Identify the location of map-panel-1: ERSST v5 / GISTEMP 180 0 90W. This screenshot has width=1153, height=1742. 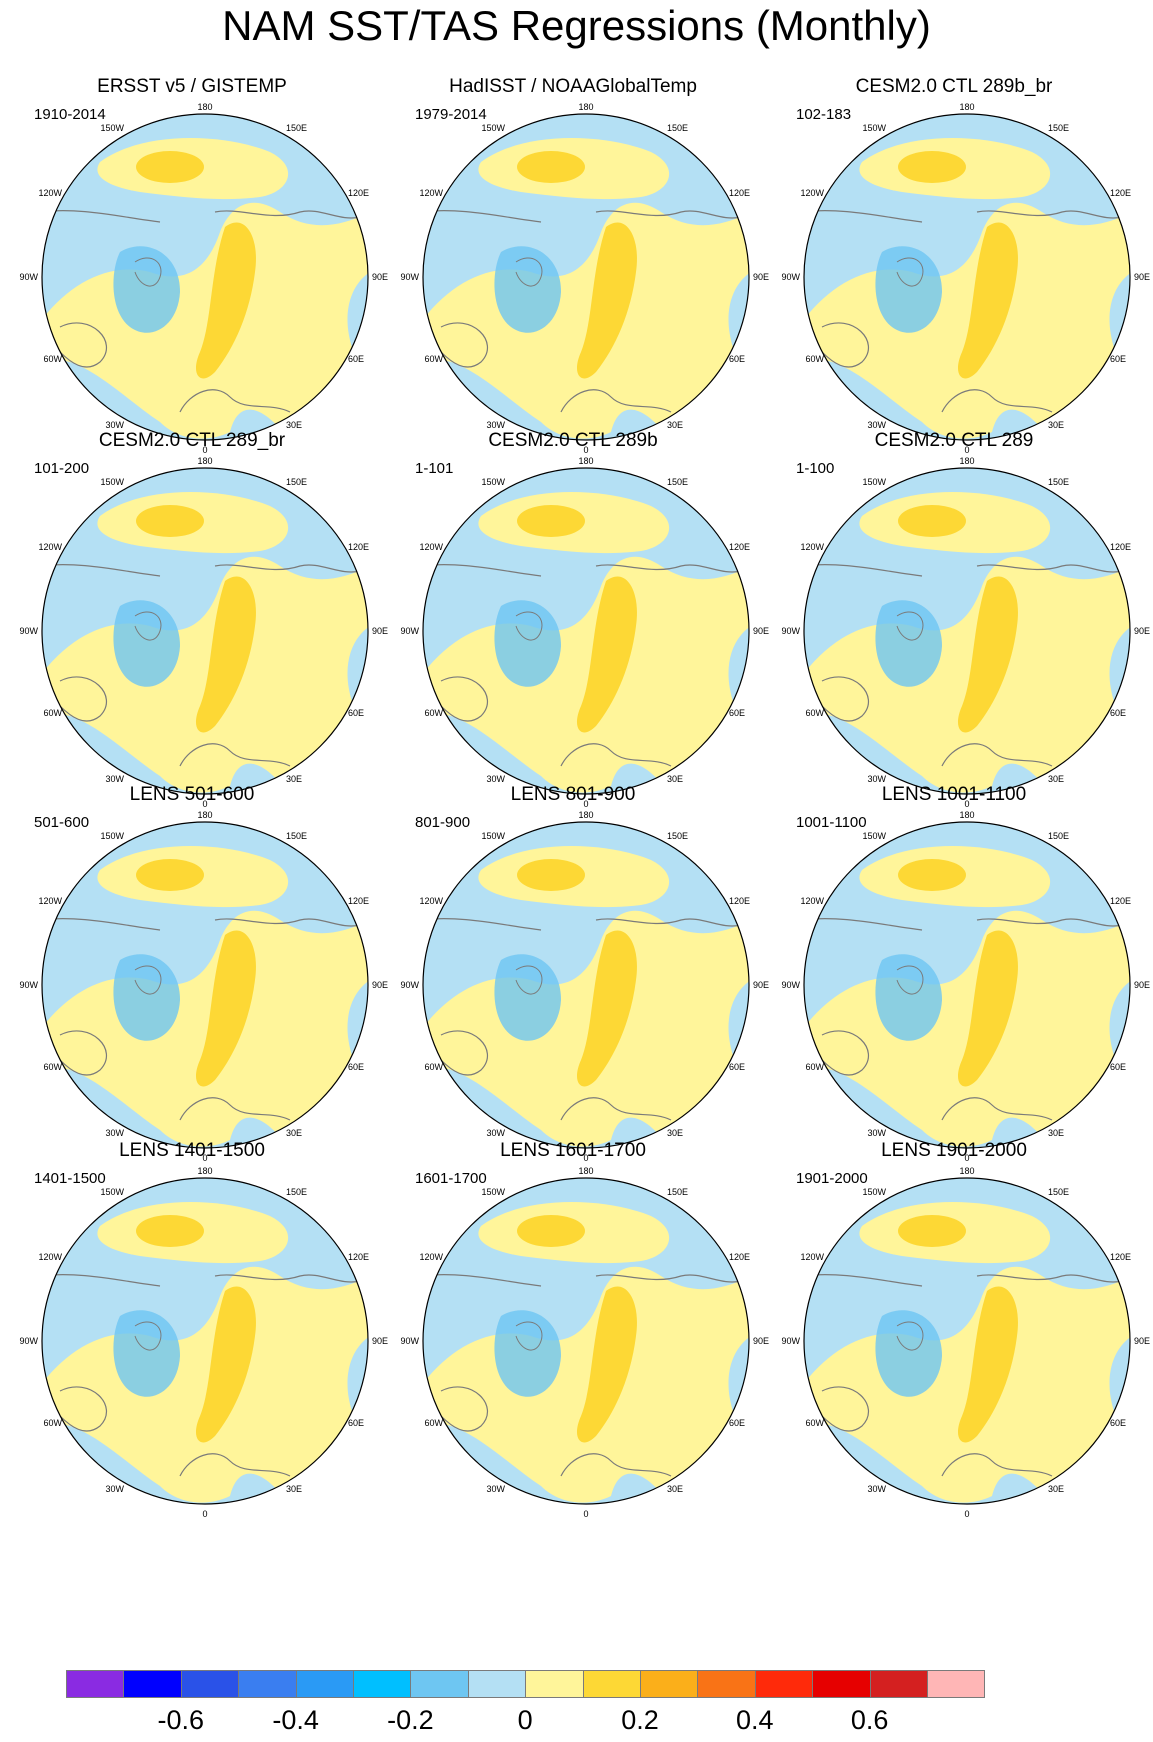
(194, 272).